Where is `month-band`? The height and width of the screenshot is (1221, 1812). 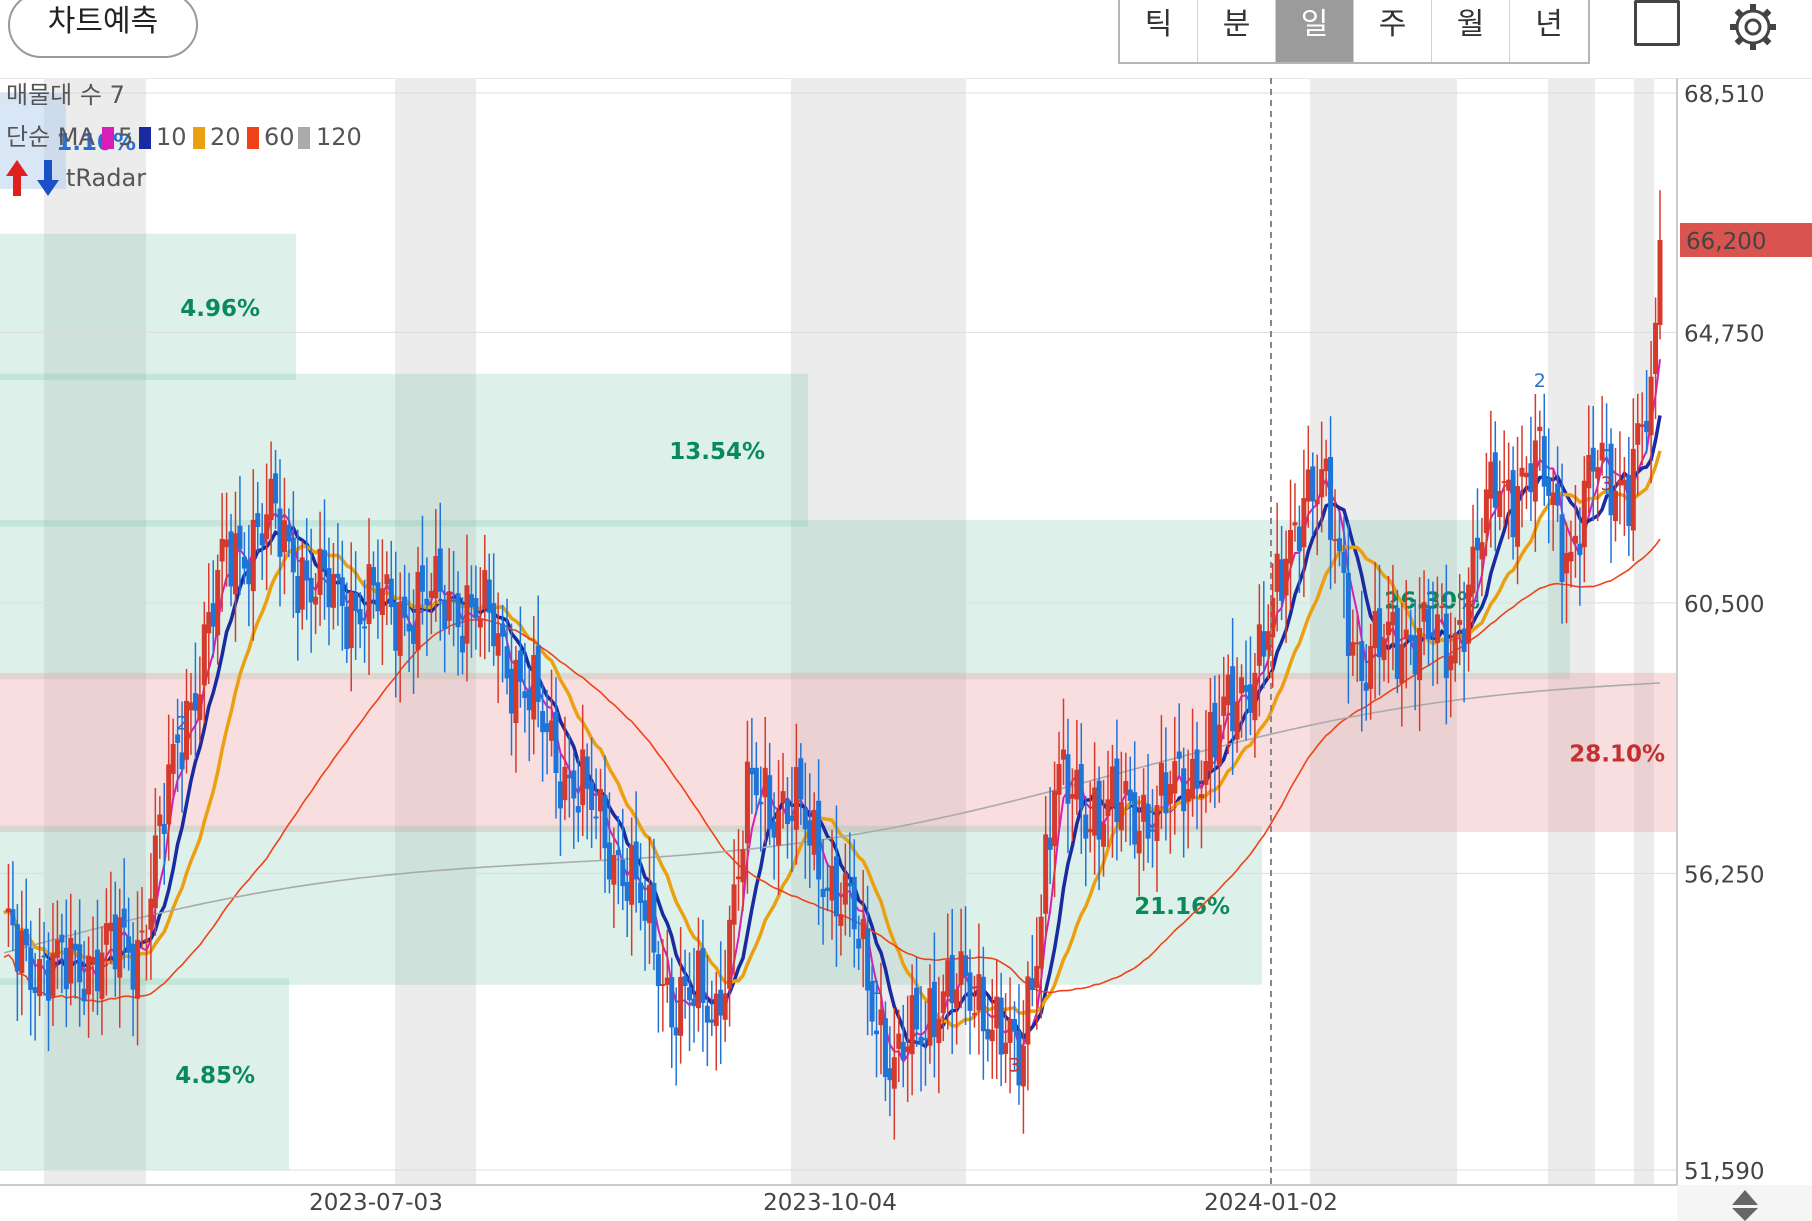 month-band is located at coordinates (1644, 631).